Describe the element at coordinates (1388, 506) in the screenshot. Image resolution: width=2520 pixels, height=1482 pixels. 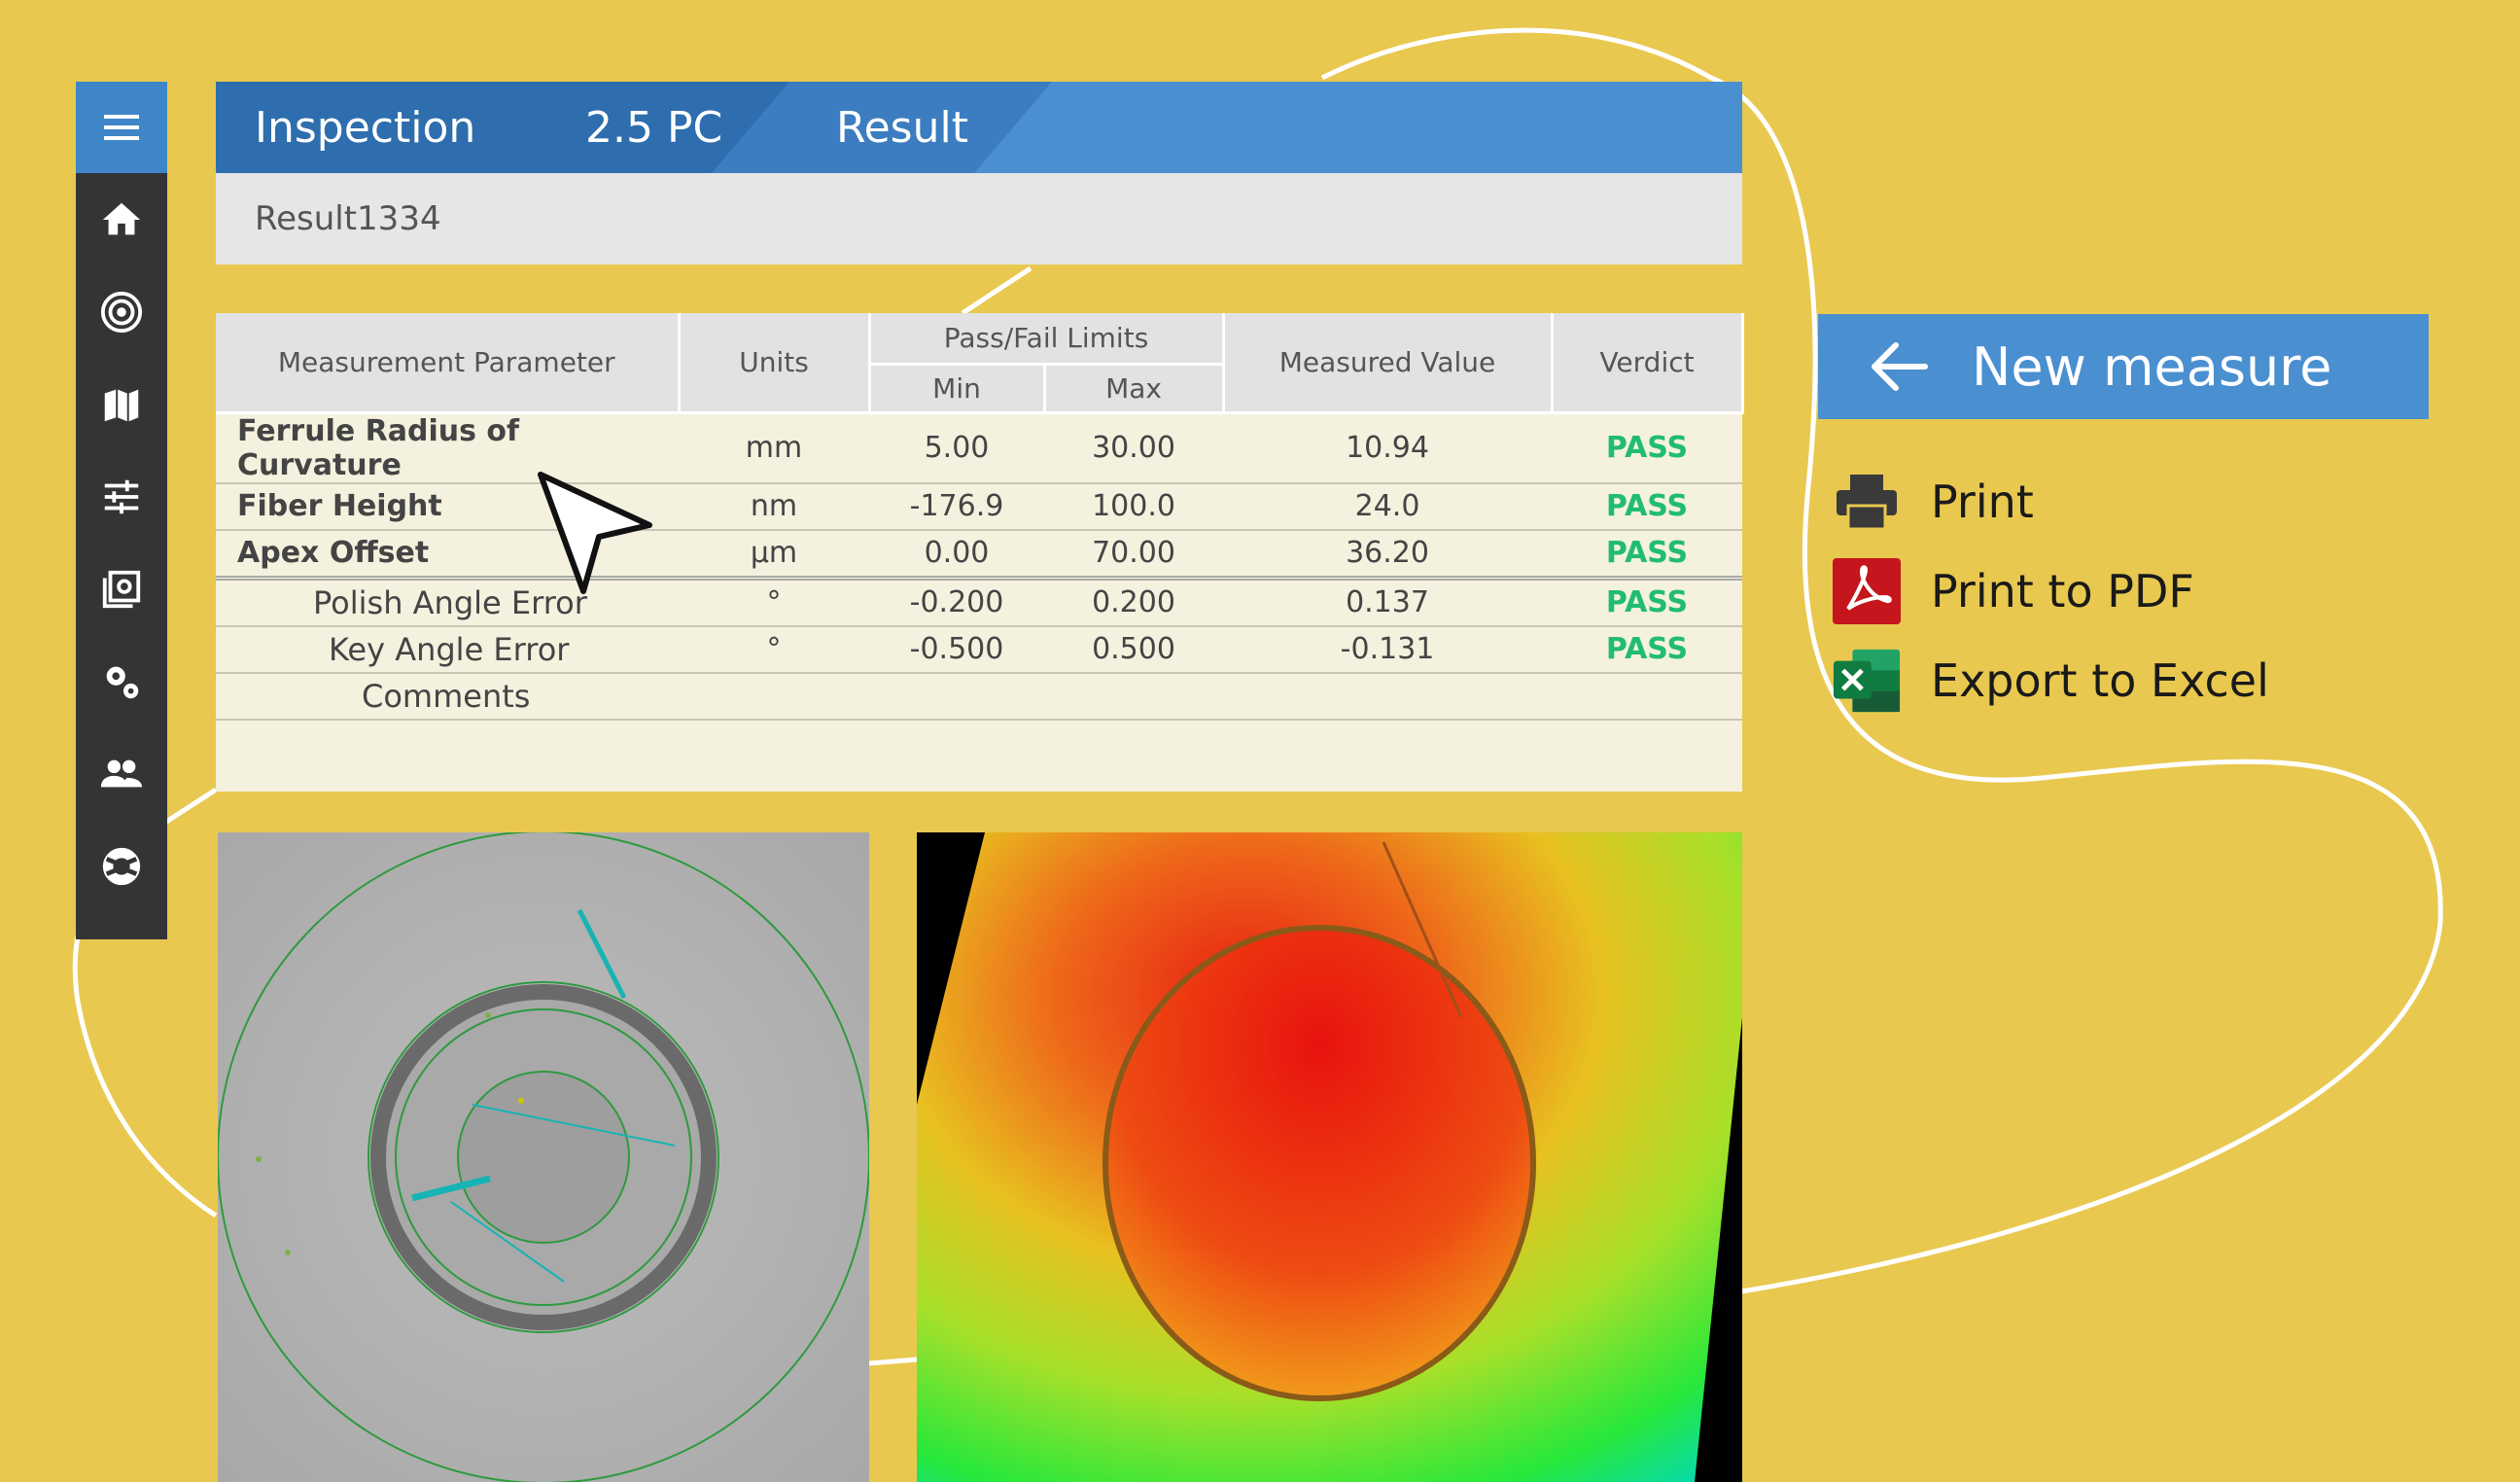
I see `row-measured: 24.0` at that location.